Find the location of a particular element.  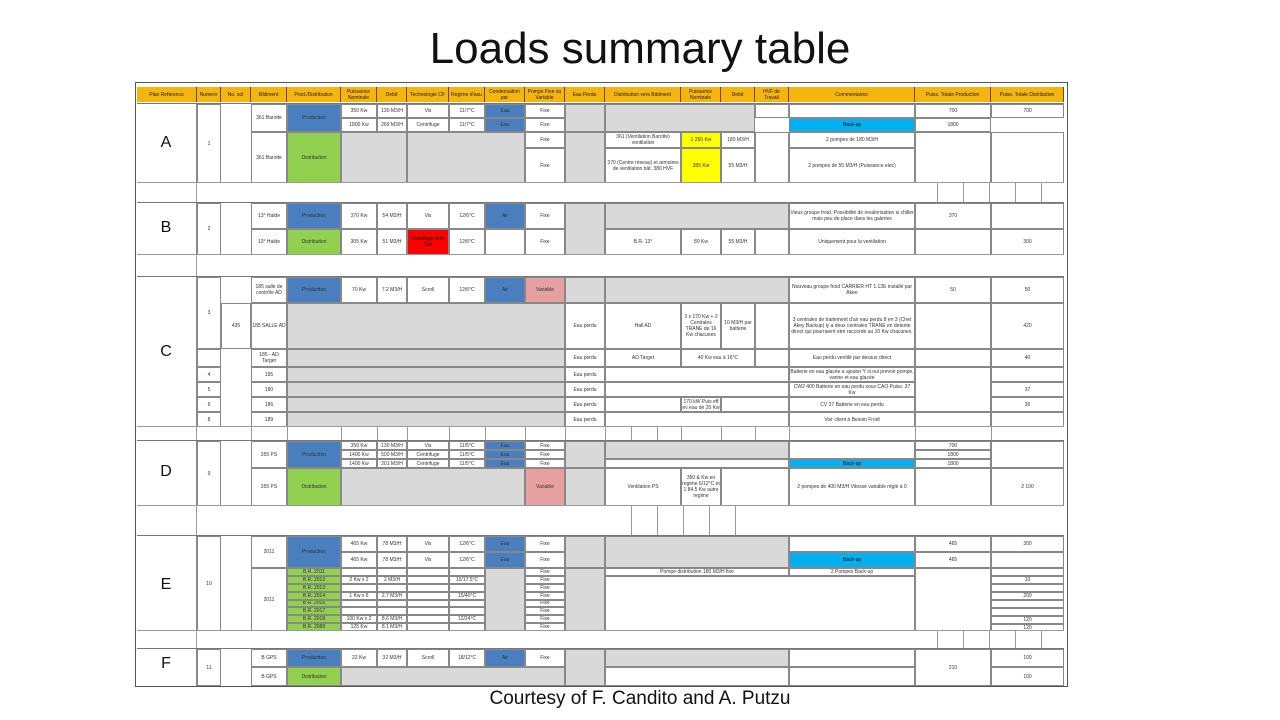

numero-cell: 9 is located at coordinates (209, 473).